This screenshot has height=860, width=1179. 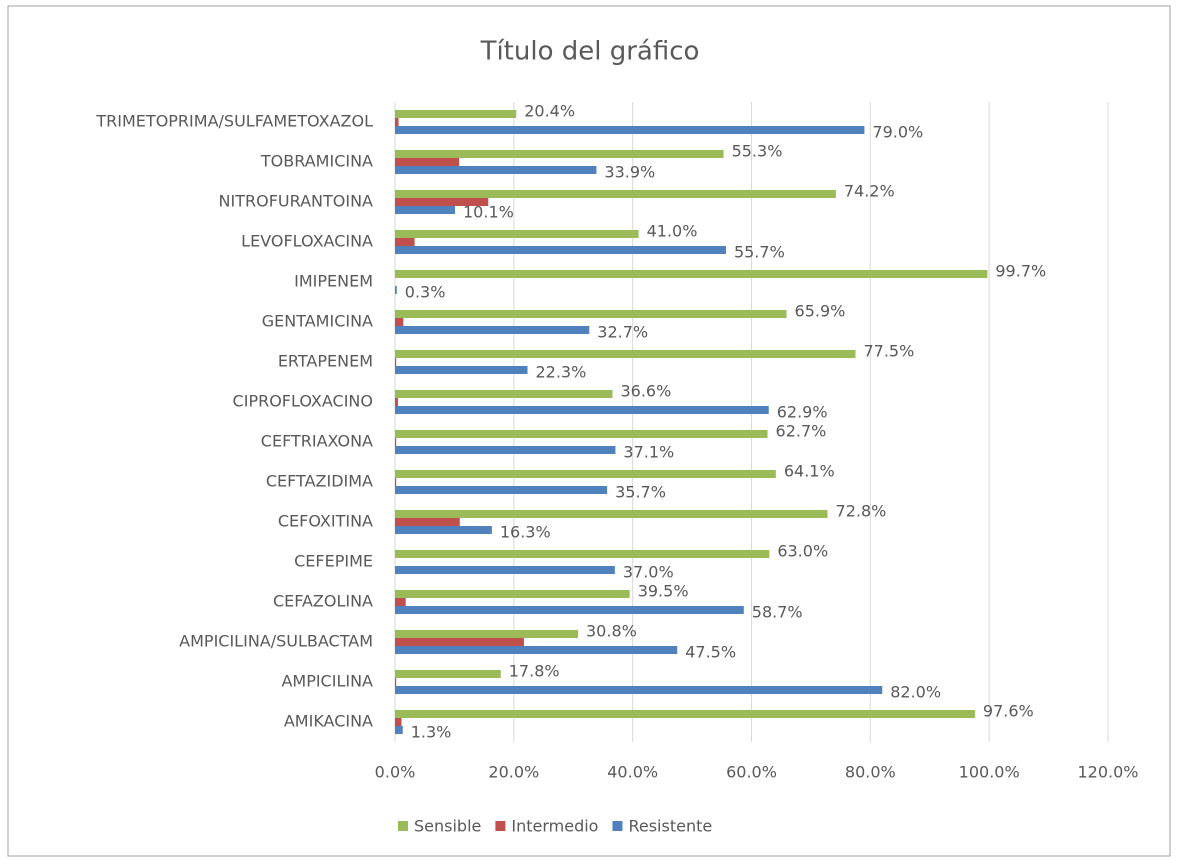 What do you see at coordinates (611, 631) in the screenshot?
I see `data-label: 30.8%` at bounding box center [611, 631].